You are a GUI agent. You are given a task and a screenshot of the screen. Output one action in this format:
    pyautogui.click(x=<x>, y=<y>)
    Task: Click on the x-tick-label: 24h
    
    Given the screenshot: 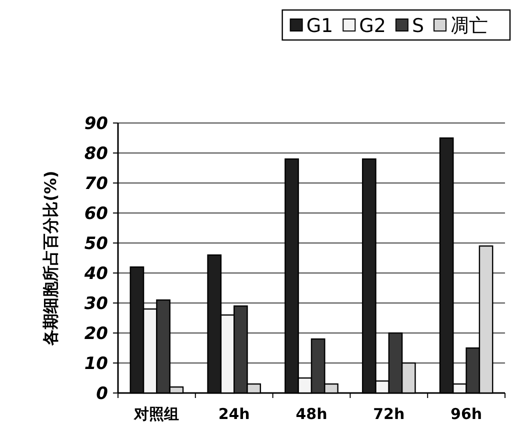 What is the action you would take?
    pyautogui.click(x=234, y=414)
    